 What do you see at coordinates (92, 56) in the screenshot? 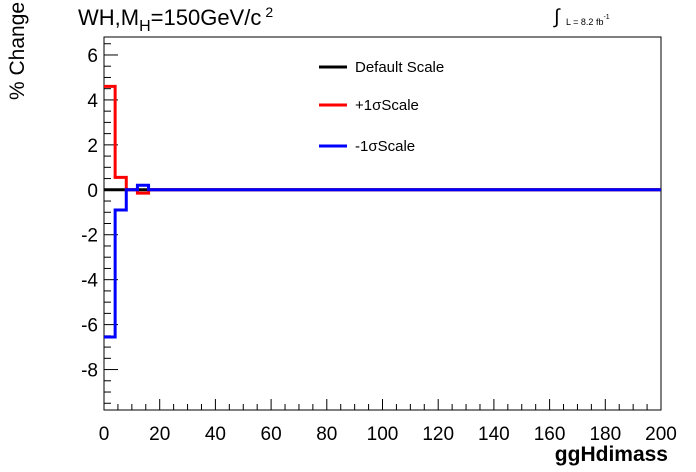
I see `y-tick-label: 6` at bounding box center [92, 56].